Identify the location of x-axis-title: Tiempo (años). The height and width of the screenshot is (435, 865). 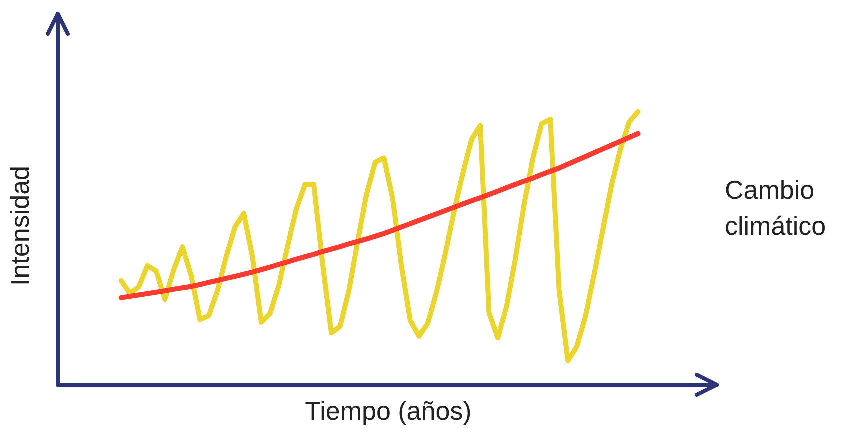
(388, 411).